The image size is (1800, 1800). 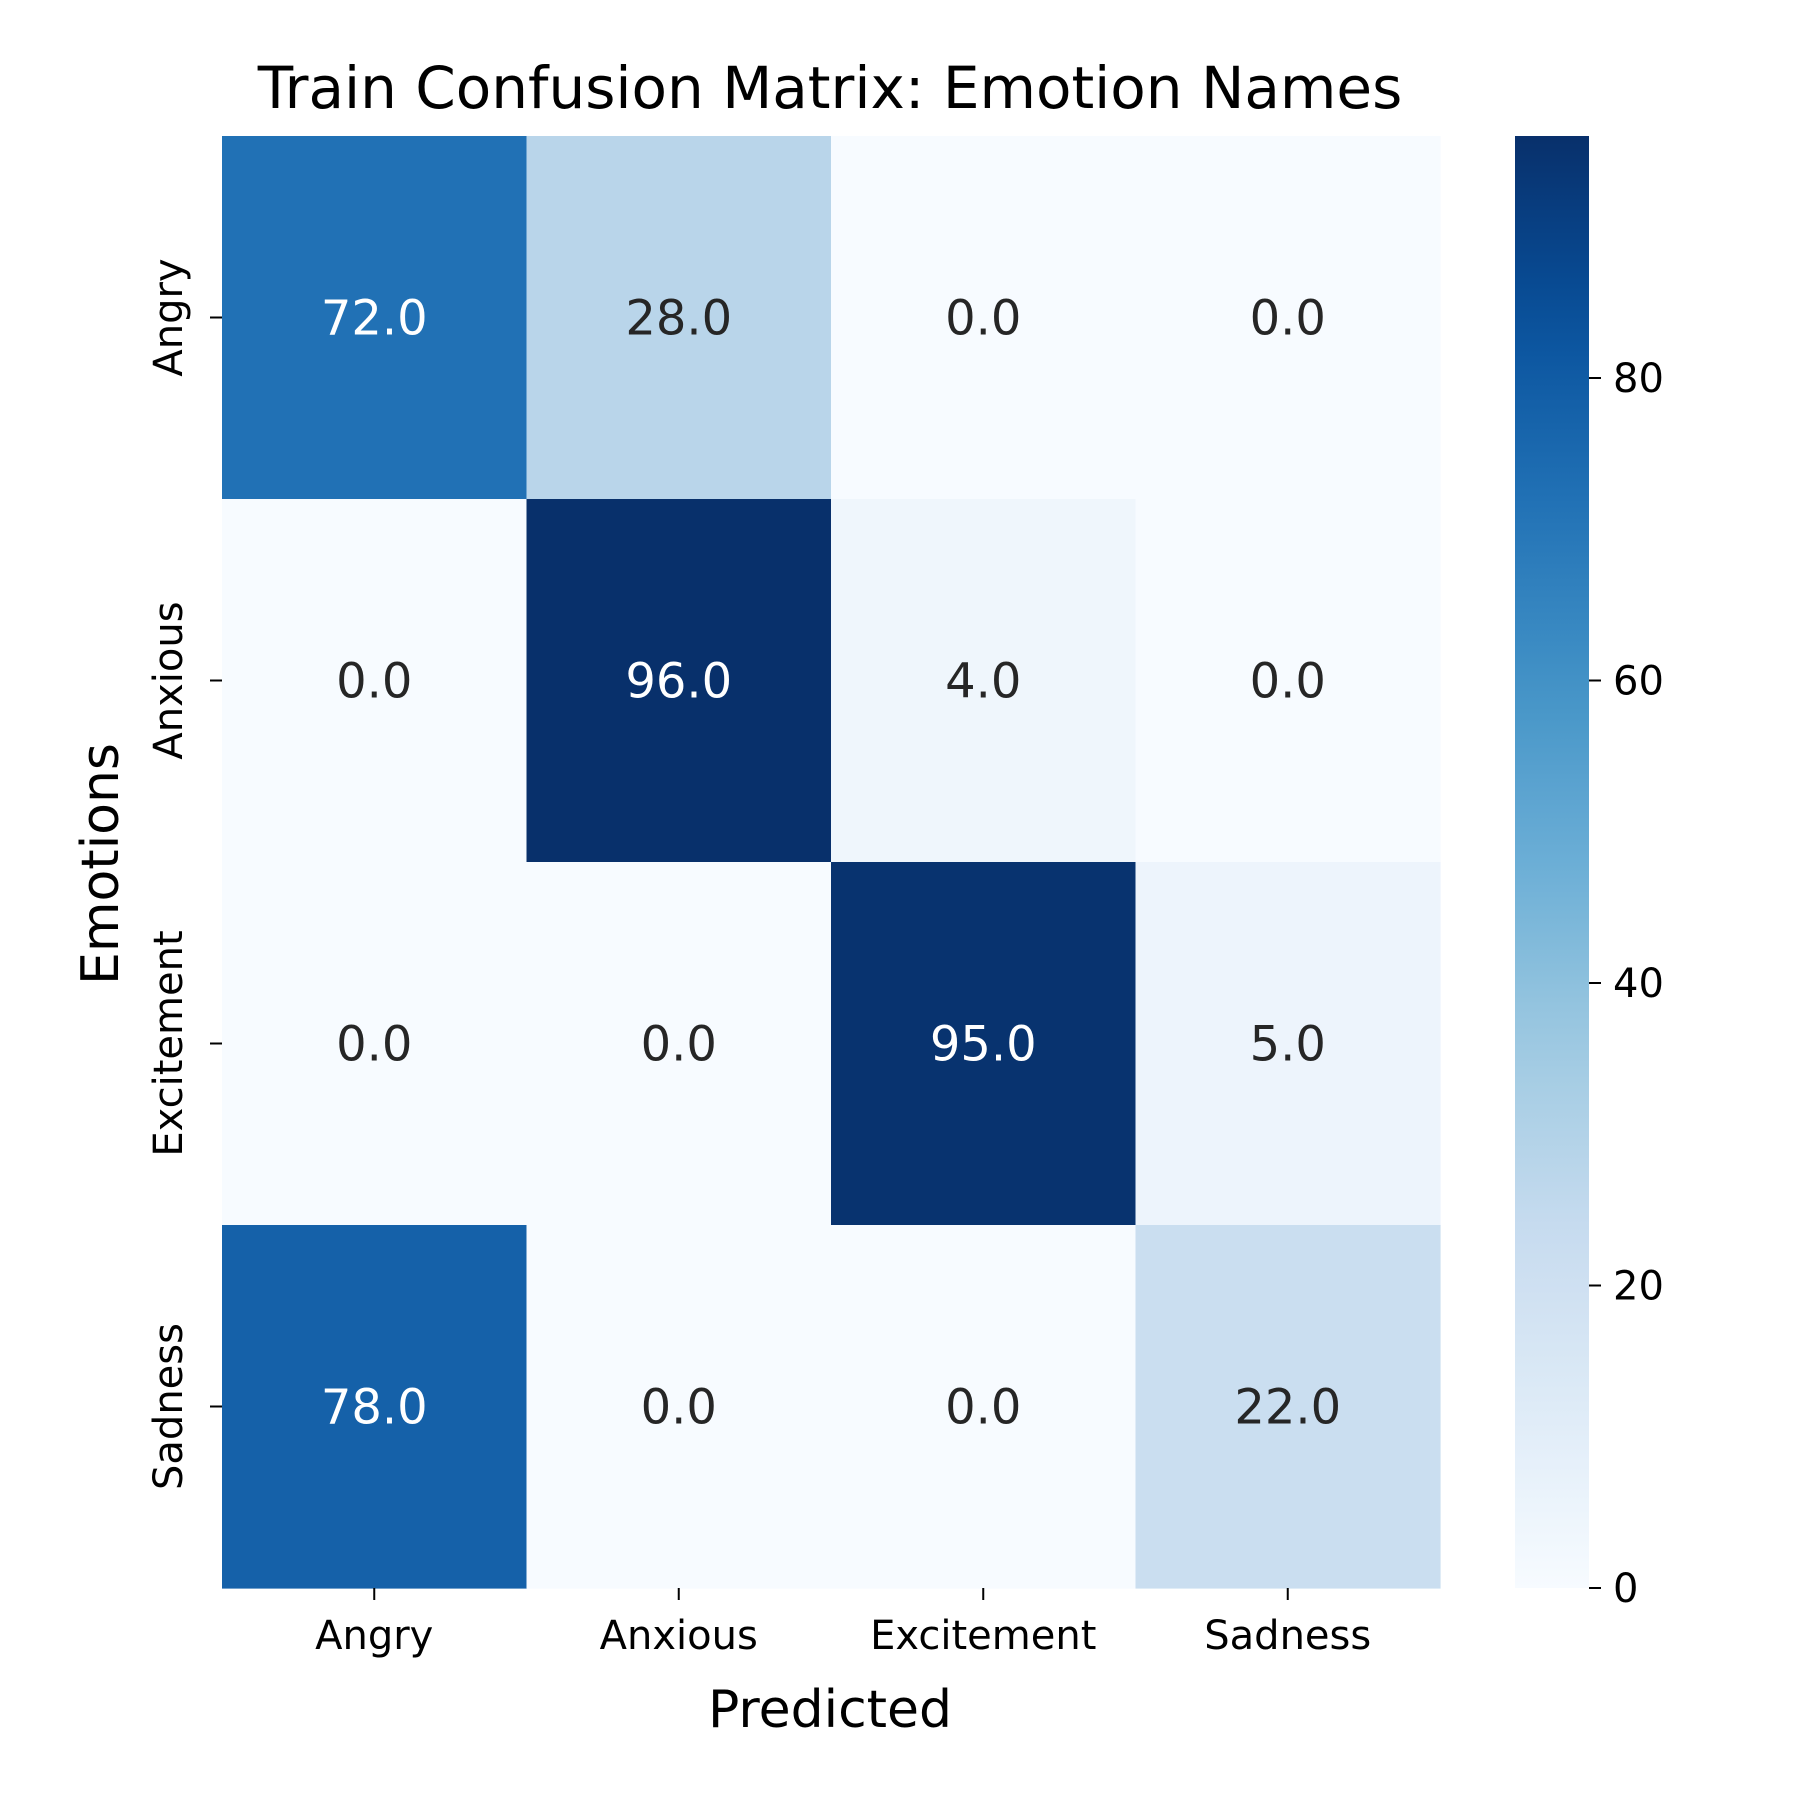 I want to click on cell-value-label-r0-c3: 0.0, so click(x=1288, y=319).